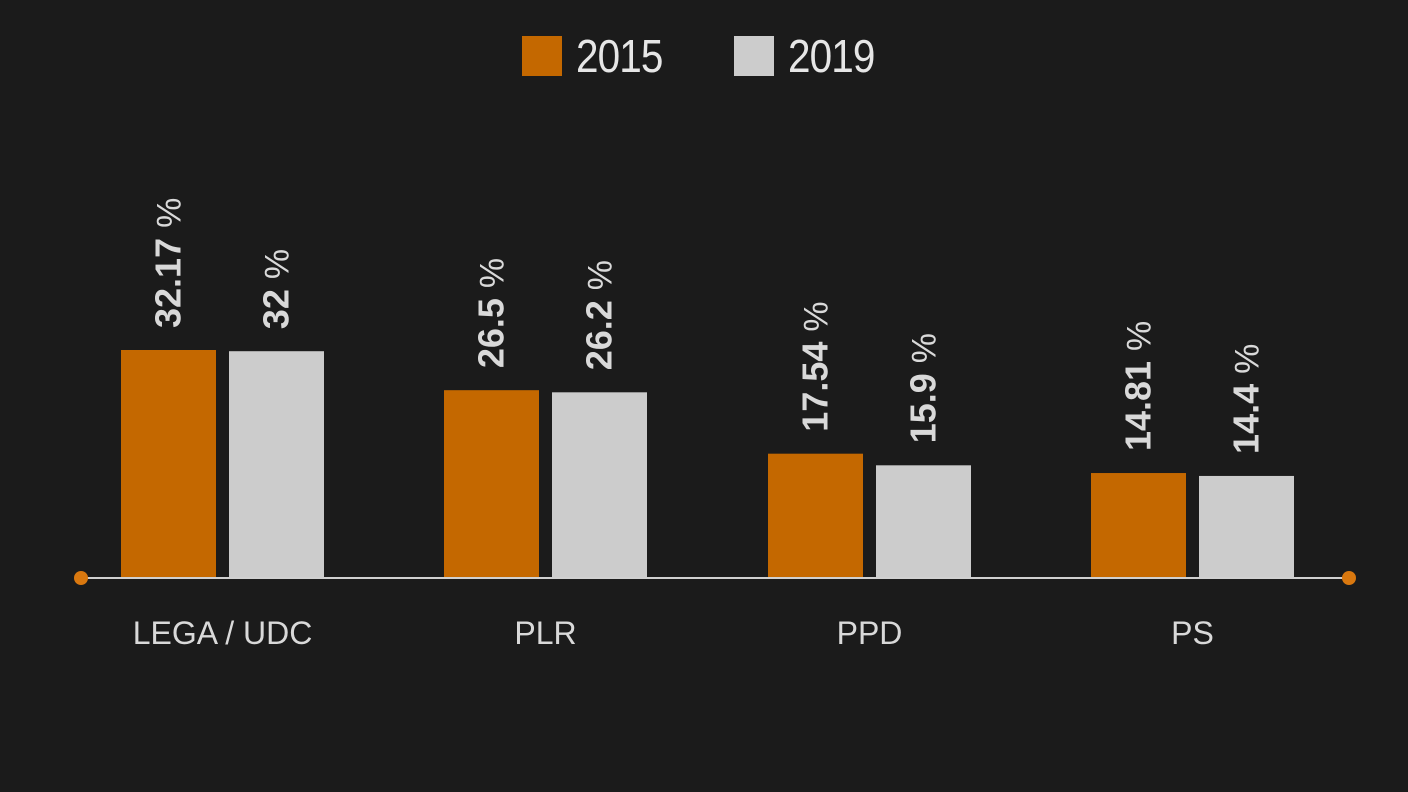 The width and height of the screenshot is (1408, 792). What do you see at coordinates (168, 263) in the screenshot?
I see `value-label-lega-udc-2015: 32.17%` at bounding box center [168, 263].